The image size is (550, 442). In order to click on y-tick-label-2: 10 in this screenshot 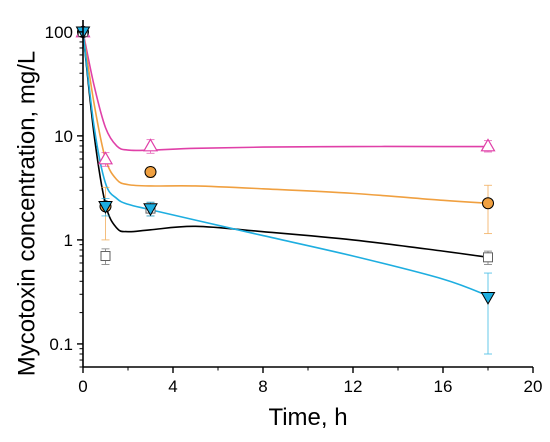, I will do `click(63, 136)`.